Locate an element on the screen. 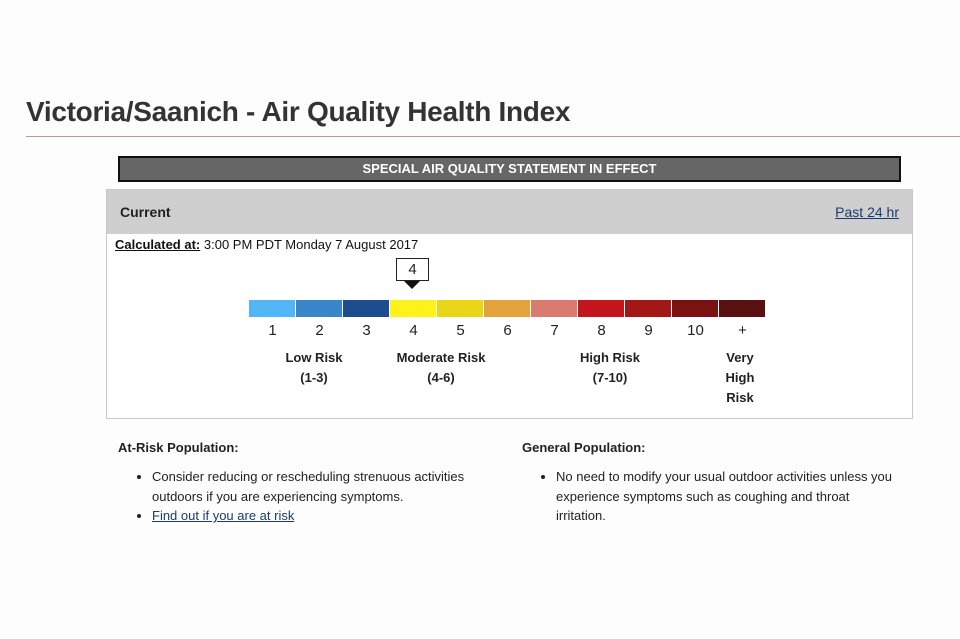  tick-label: 3 is located at coordinates (366, 330).